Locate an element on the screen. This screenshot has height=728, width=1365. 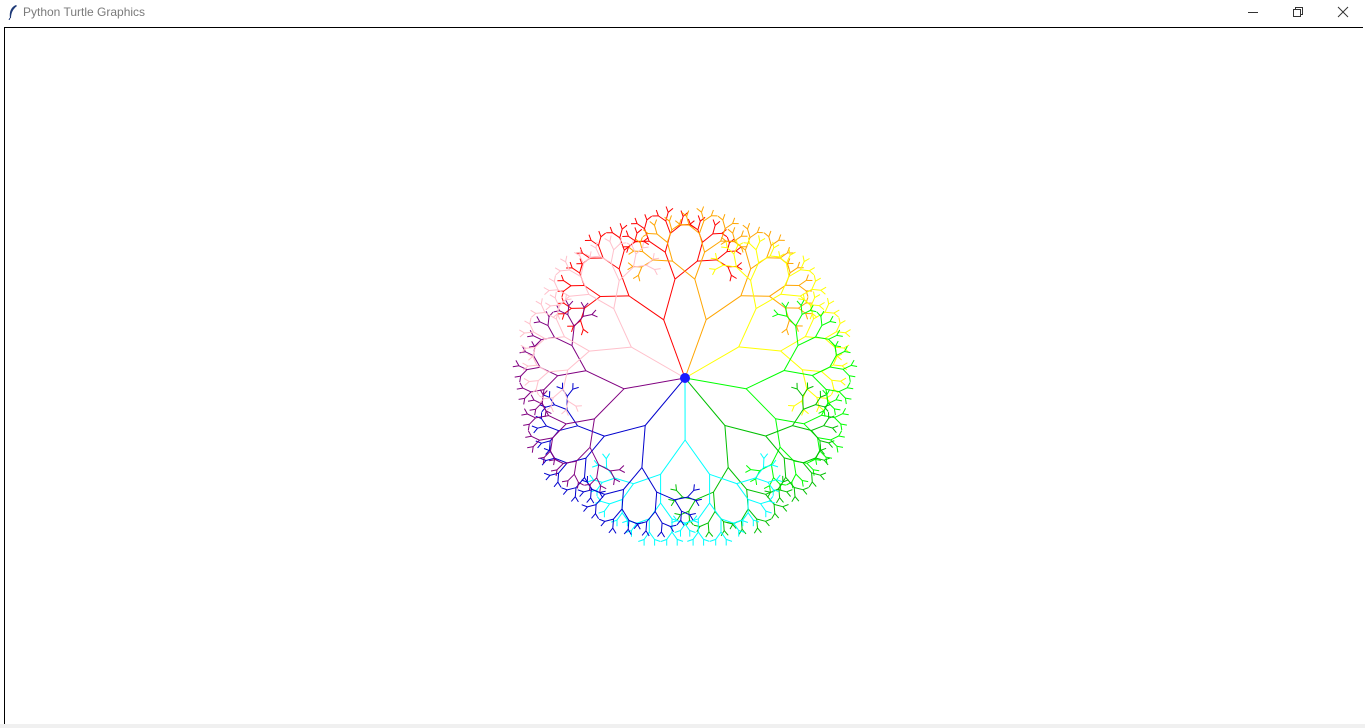
minimize-button is located at coordinates (1252, 12).